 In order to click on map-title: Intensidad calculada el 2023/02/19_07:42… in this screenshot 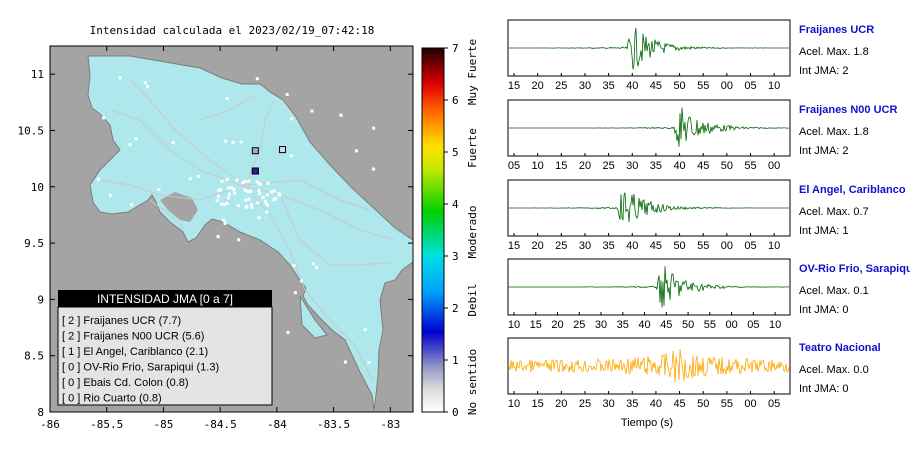, I will do `click(232, 30)`.